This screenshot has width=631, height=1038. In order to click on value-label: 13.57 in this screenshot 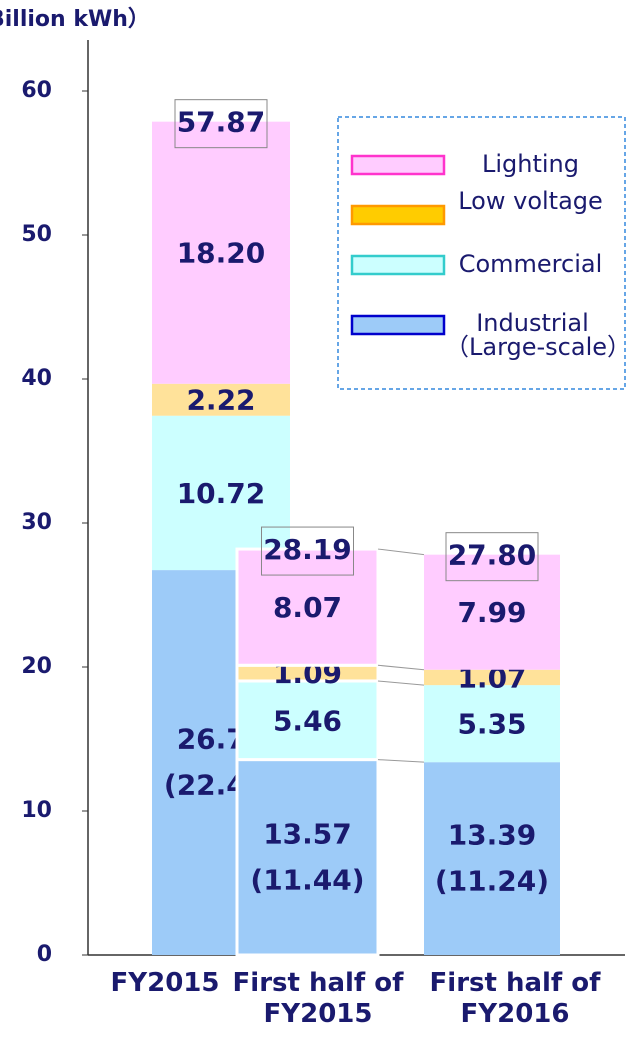, I will do `click(307, 833)`.